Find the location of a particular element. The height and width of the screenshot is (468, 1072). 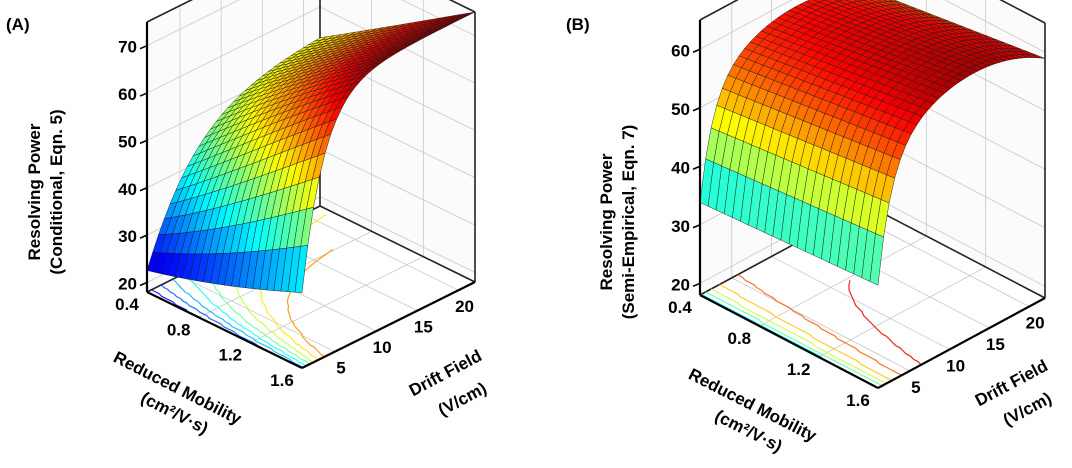

z-axis-label-b-line2: (Semi-Empirical, Eqn. 7) is located at coordinates (628, 222).